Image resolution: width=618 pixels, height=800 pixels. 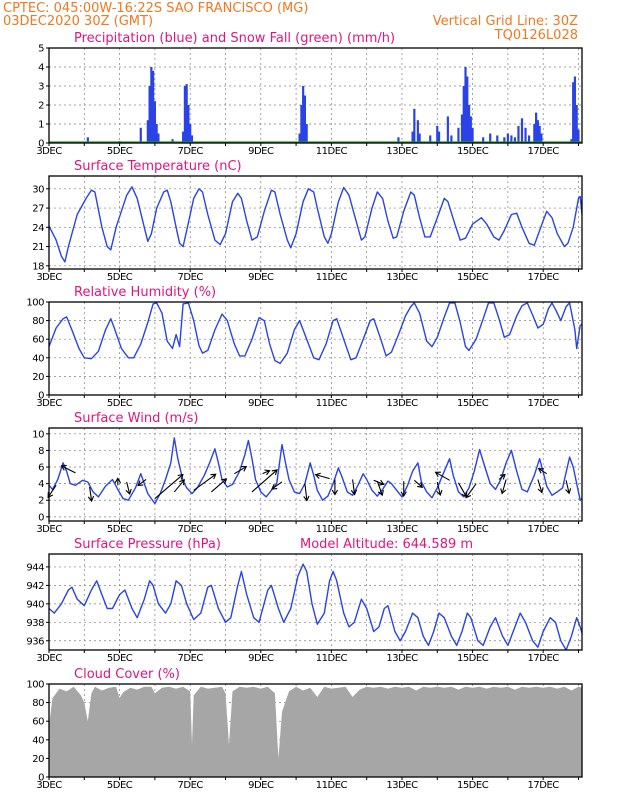 What do you see at coordinates (41, 501) in the screenshot?
I see `y-tick-label: 2` at bounding box center [41, 501].